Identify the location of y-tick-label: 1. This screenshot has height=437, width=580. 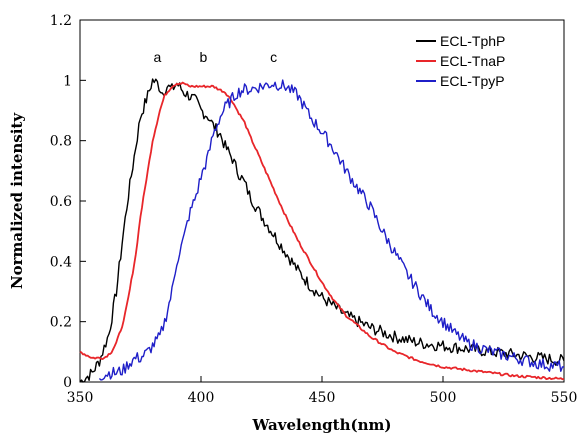
(67, 81).